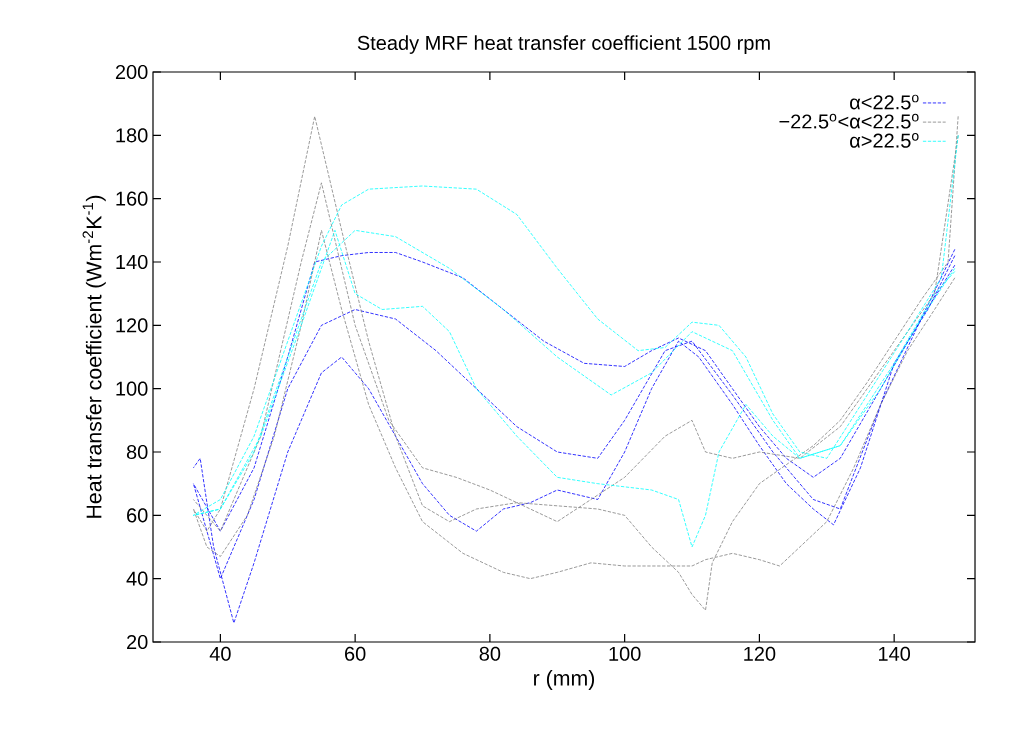 Image resolution: width=1021 pixels, height=736 pixels. I want to click on x-tick-label: 100, so click(625, 653).